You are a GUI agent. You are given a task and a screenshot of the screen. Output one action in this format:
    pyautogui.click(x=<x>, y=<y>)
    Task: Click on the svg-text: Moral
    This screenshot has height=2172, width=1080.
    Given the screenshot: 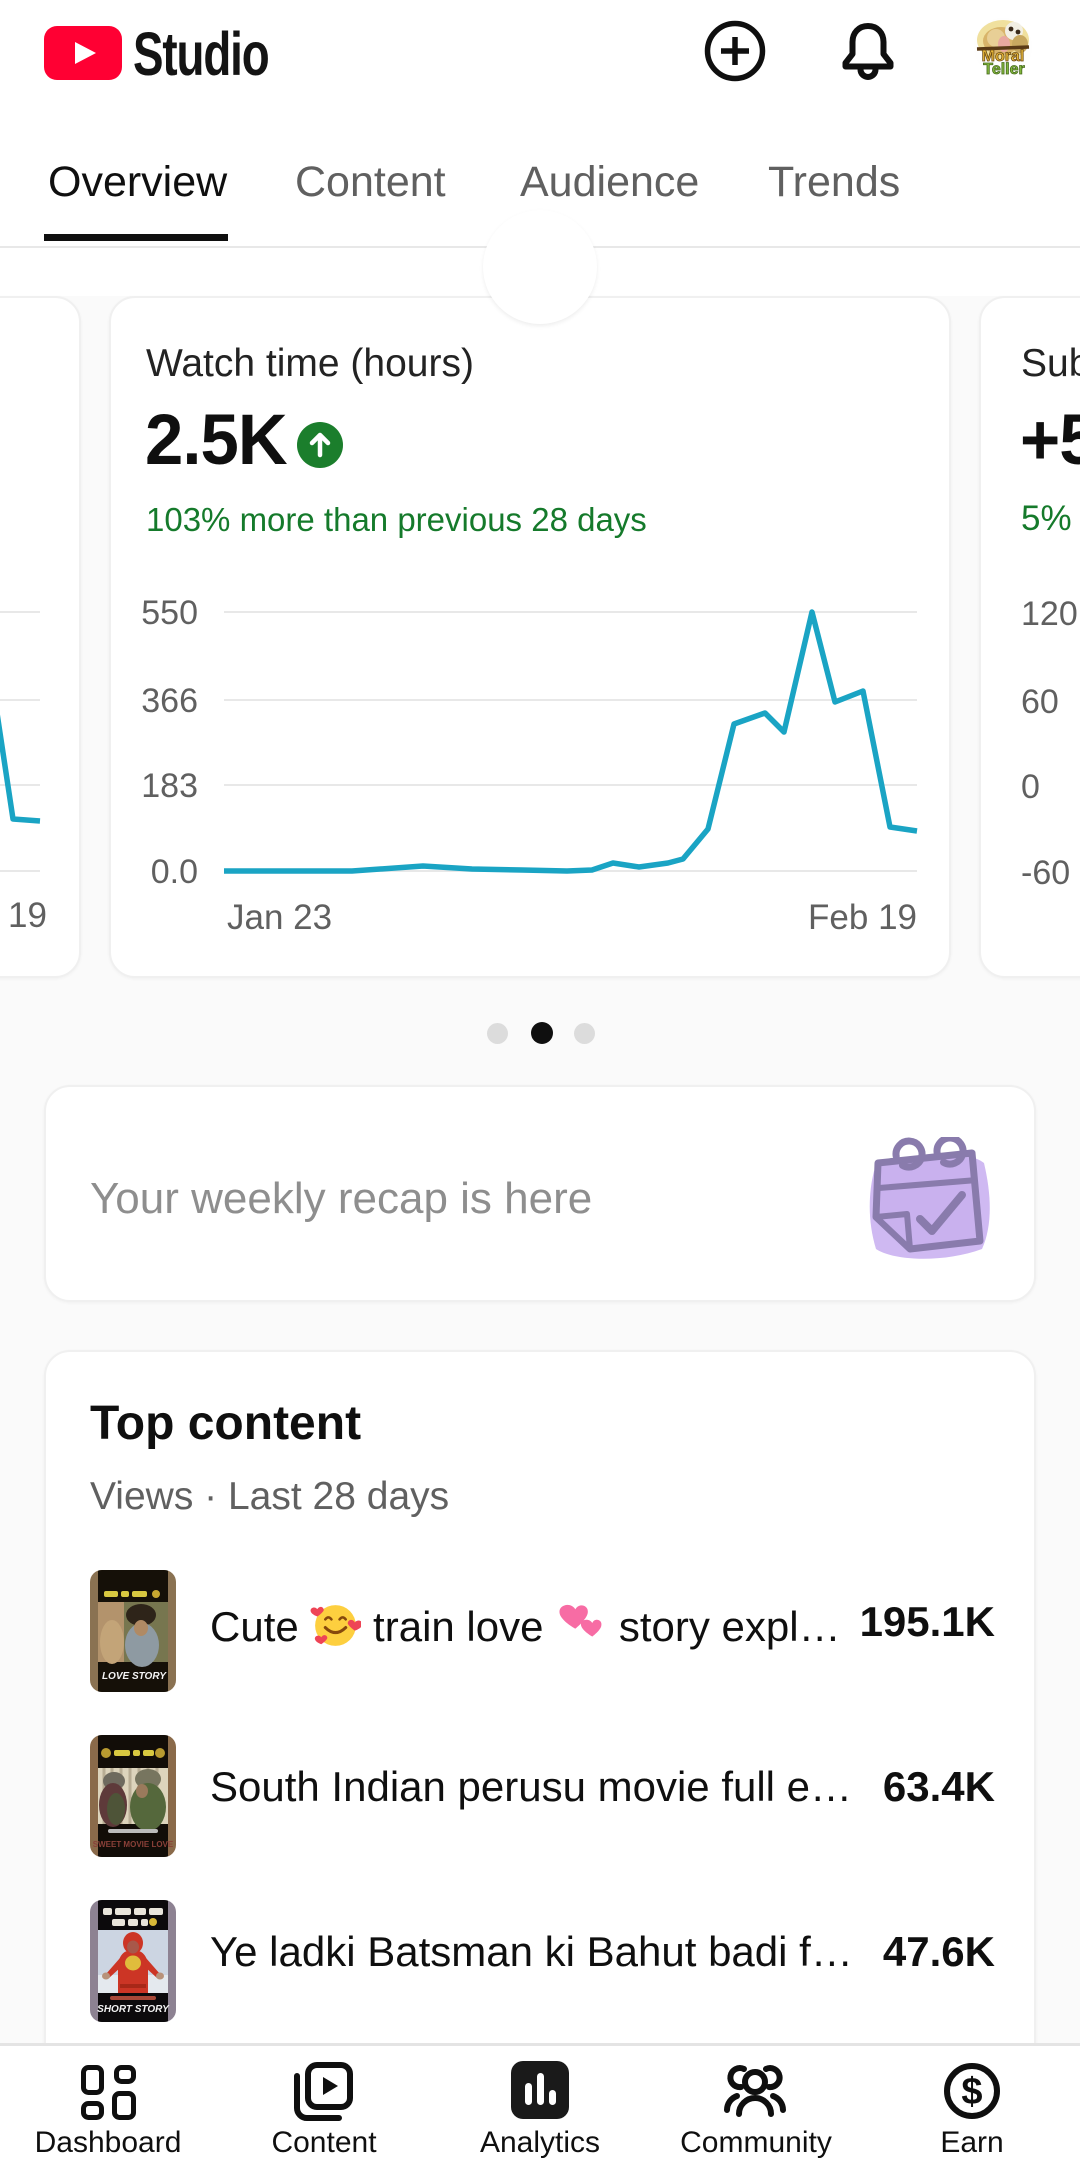 What is the action you would take?
    pyautogui.click(x=1003, y=56)
    